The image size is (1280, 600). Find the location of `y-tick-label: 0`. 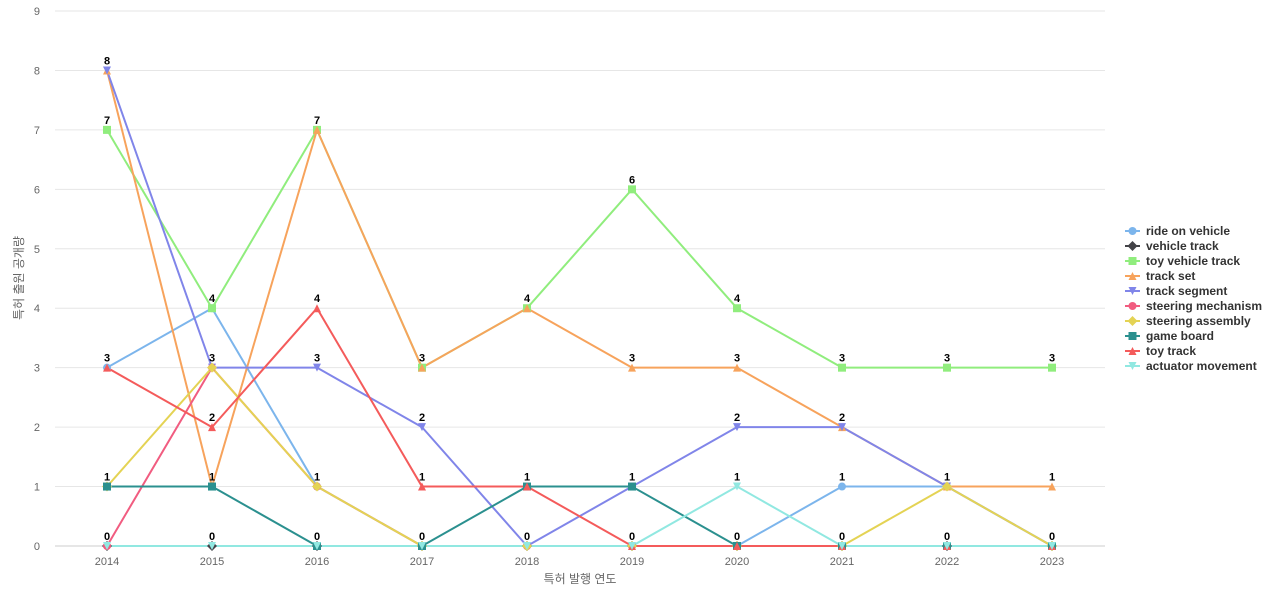

y-tick-label: 0 is located at coordinates (37, 547).